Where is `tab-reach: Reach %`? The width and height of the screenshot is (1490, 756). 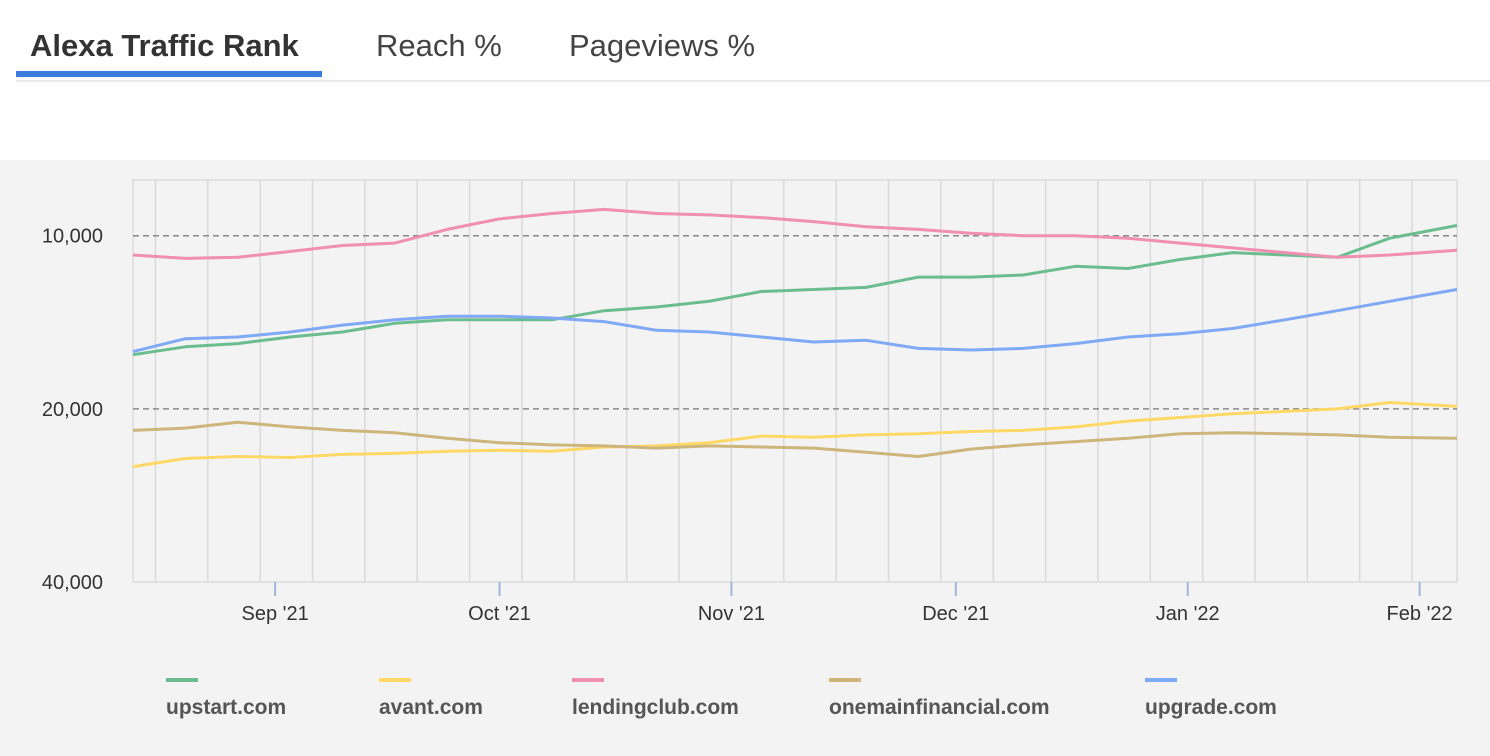 tab-reach: Reach % is located at coordinates (439, 45).